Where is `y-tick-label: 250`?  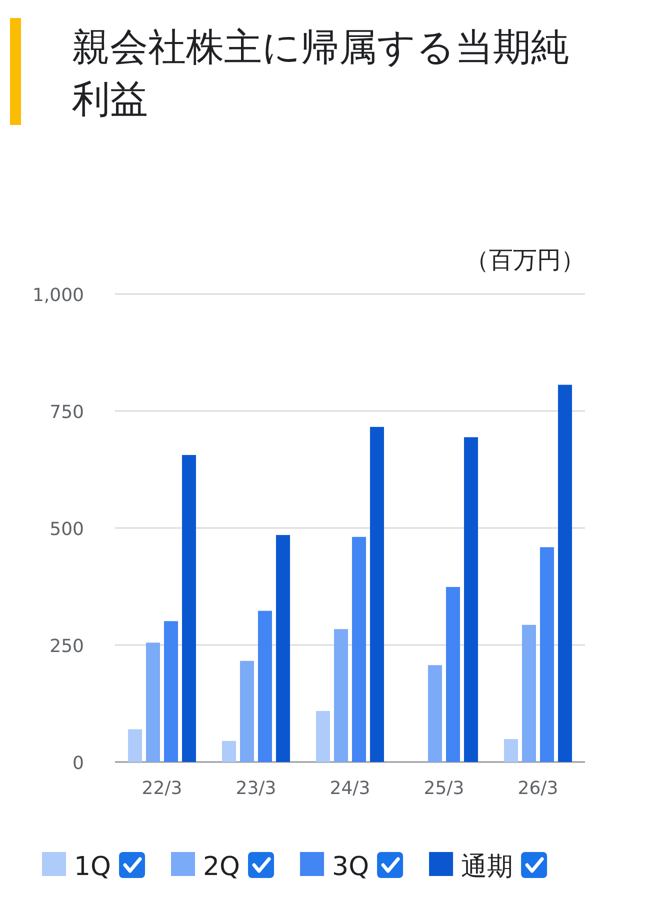 y-tick-label: 250 is located at coordinates (67, 646).